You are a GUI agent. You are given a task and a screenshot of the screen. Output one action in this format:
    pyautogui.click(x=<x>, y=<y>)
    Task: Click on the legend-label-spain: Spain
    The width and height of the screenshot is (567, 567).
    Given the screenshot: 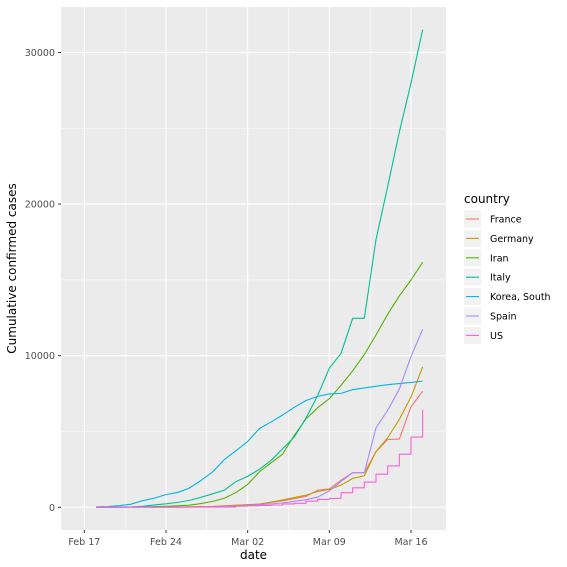 What is the action you would take?
    pyautogui.click(x=503, y=317)
    